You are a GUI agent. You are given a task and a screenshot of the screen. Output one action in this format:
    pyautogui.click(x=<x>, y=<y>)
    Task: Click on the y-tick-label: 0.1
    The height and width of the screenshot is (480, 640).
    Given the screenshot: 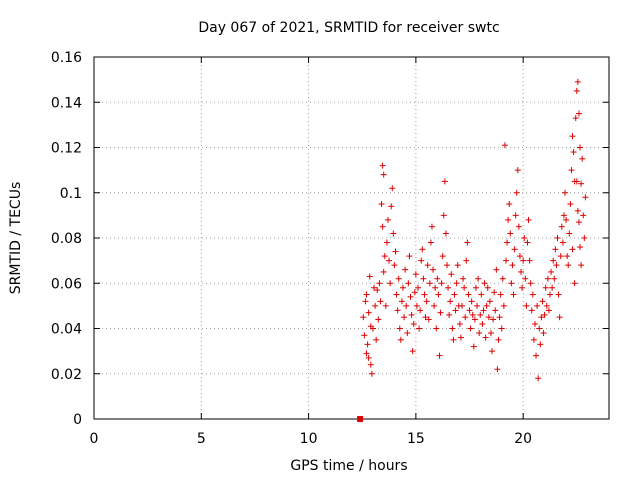 What is the action you would take?
    pyautogui.click(x=71, y=194)
    